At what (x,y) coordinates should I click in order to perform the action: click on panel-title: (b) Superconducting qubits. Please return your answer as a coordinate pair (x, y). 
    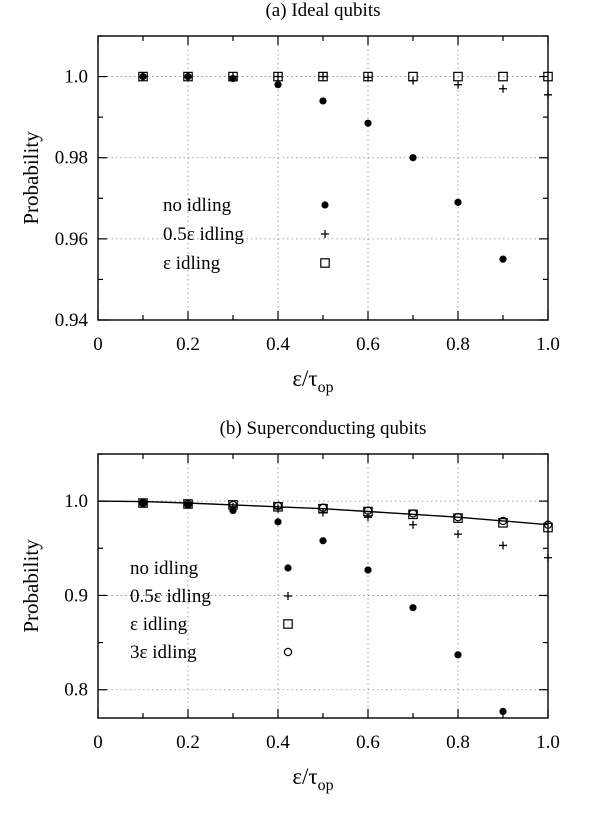
    Looking at the image, I should click on (323, 428).